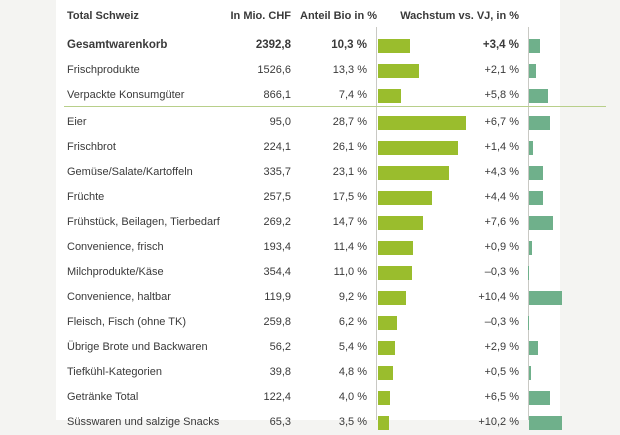  I want to click on table-row: Tiefkühl-Kategorien 39,8 4,8 % +0,5 %, so click(310, 372).